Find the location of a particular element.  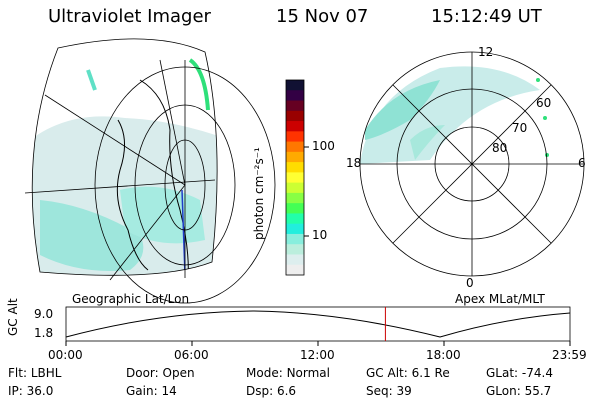

observation-date: 15 Nov 07 is located at coordinates (322, 16).